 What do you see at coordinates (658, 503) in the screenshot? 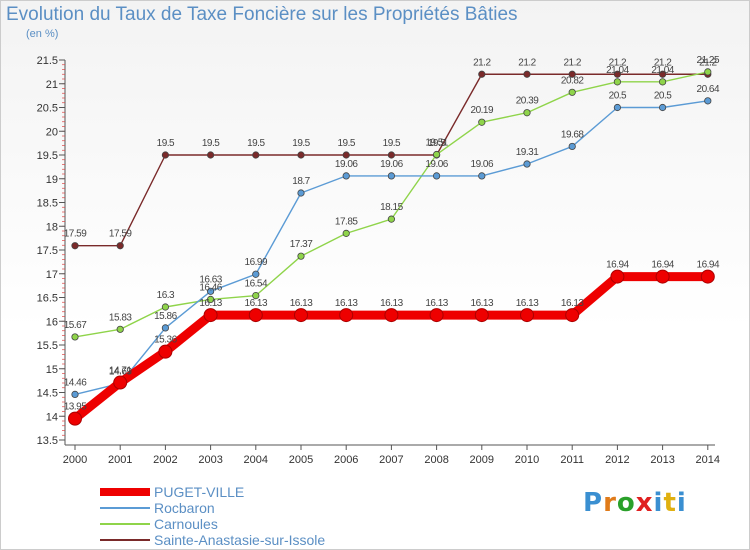
I see `logo-letter: i` at bounding box center [658, 503].